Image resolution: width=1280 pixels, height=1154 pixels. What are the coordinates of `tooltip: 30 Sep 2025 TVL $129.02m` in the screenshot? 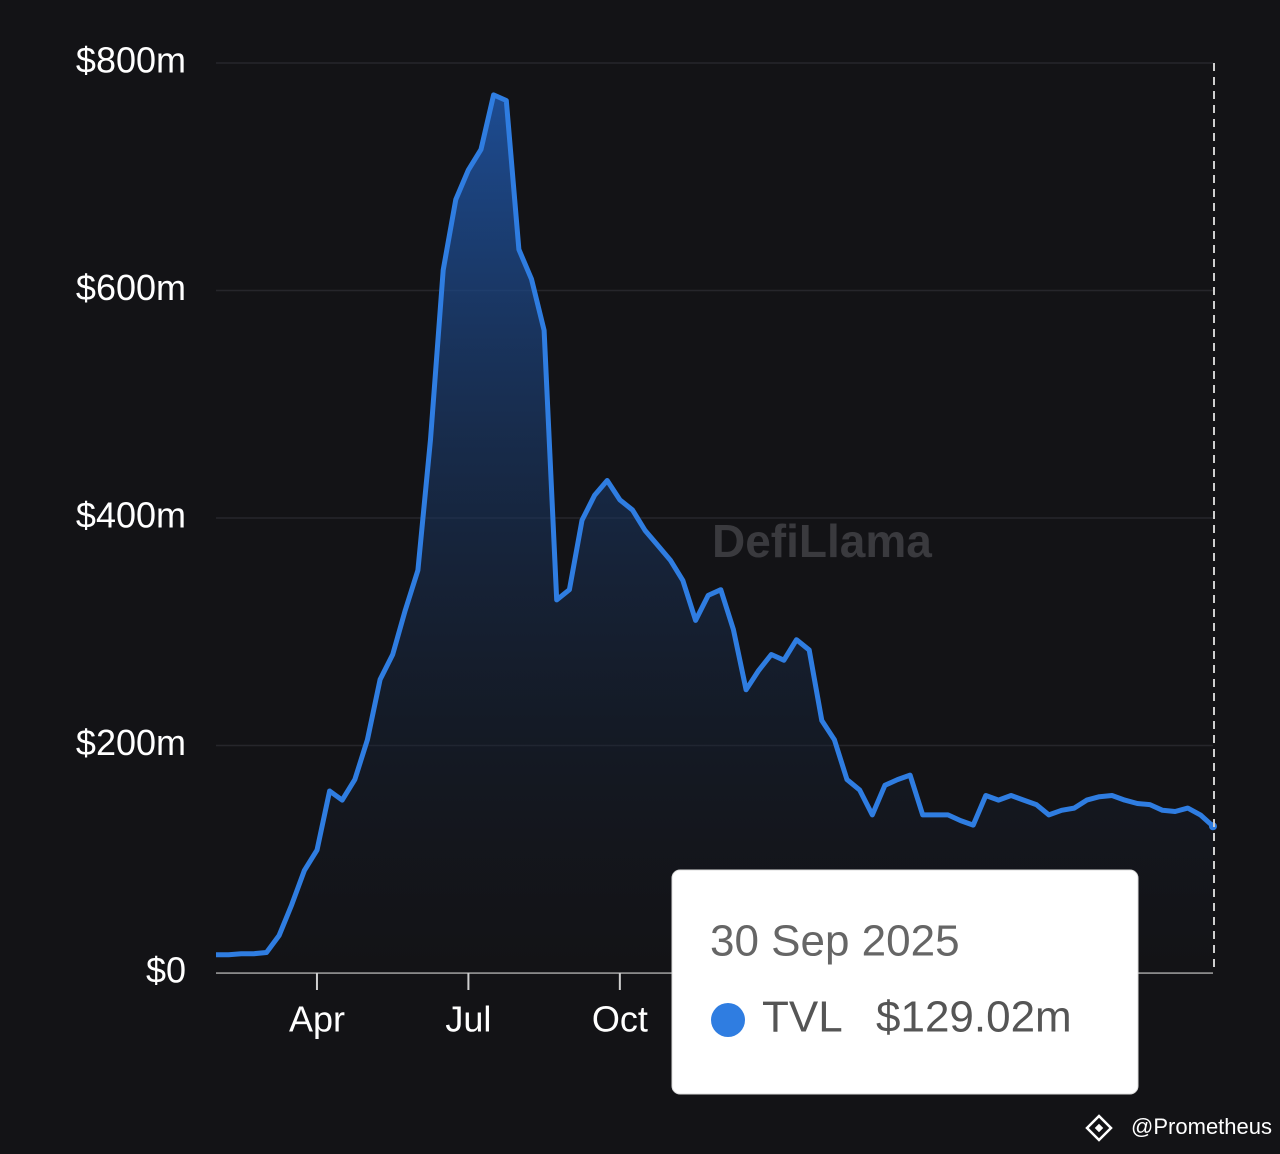 It's located at (905, 982).